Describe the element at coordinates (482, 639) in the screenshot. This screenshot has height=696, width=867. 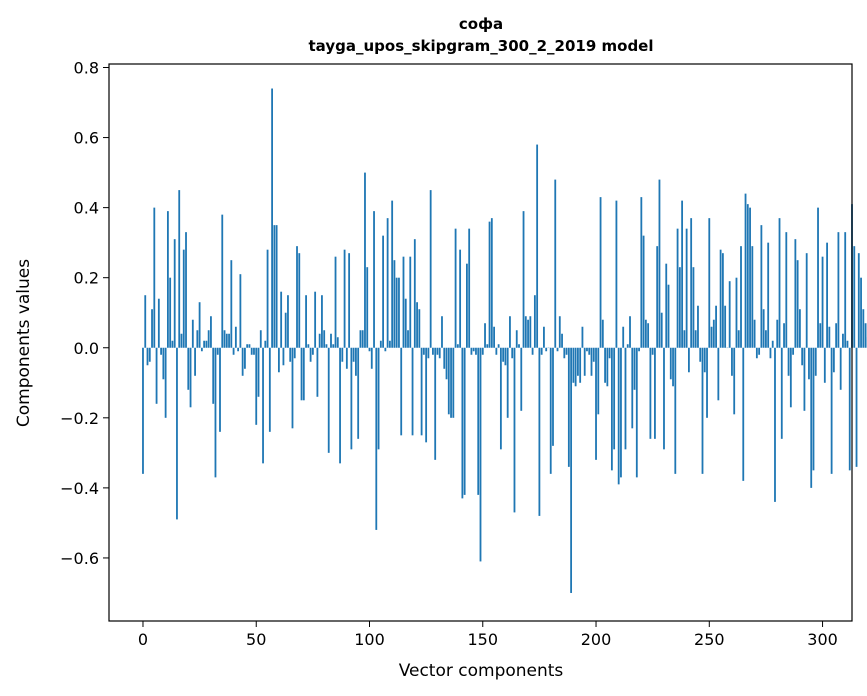
I see `x-tick-label: 150` at that location.